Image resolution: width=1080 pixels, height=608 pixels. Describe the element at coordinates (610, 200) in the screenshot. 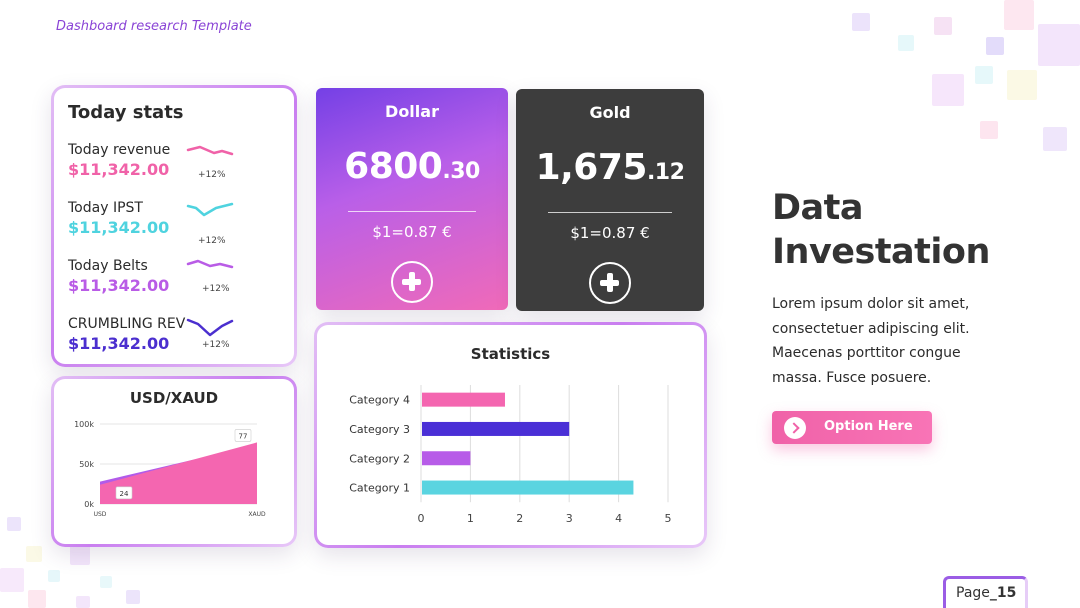

I see `gold-card: Gold 1,675.12 $1=0.87 €` at that location.